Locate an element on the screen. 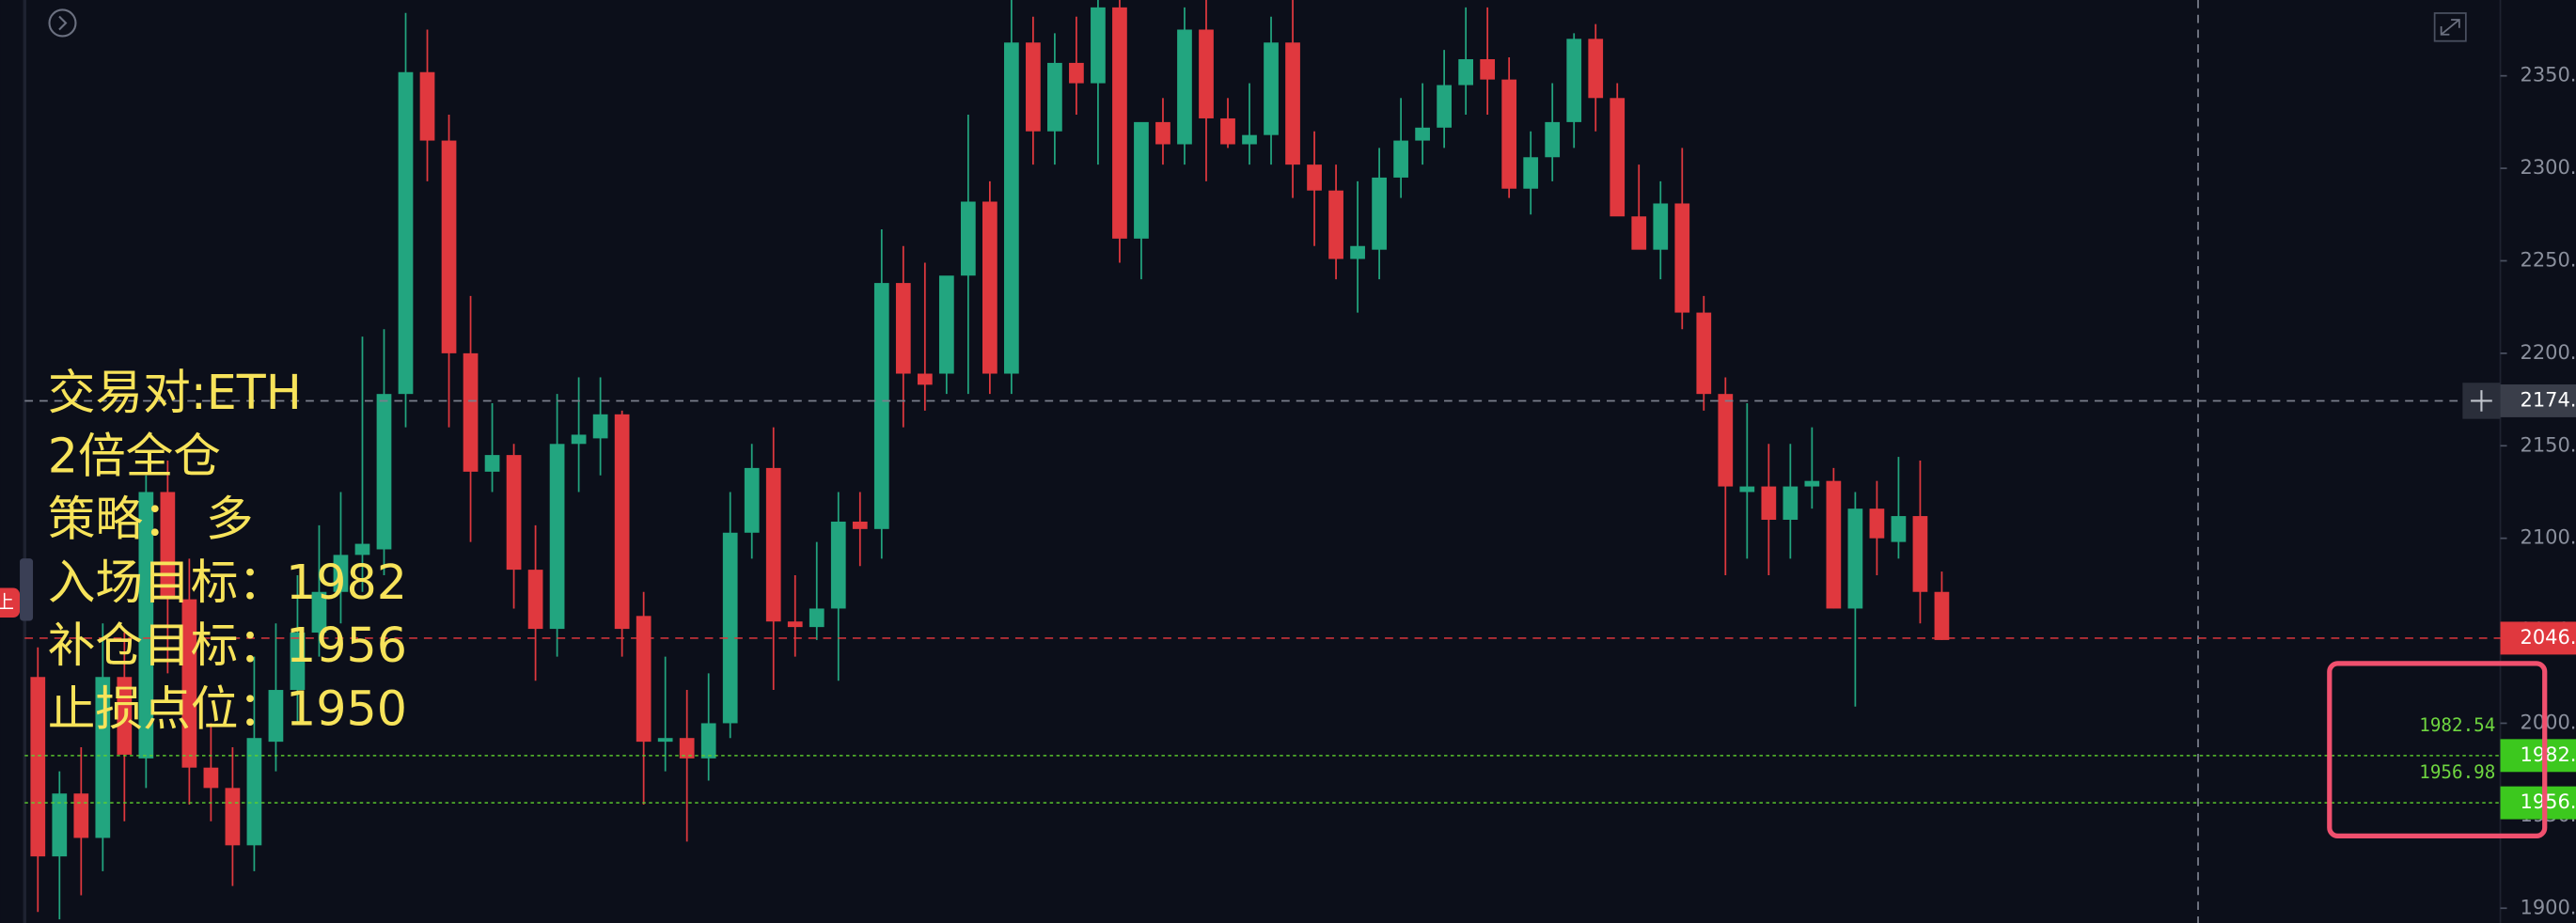 This screenshot has width=2576, height=923. icon-arrow is located at coordinates (63, 23).